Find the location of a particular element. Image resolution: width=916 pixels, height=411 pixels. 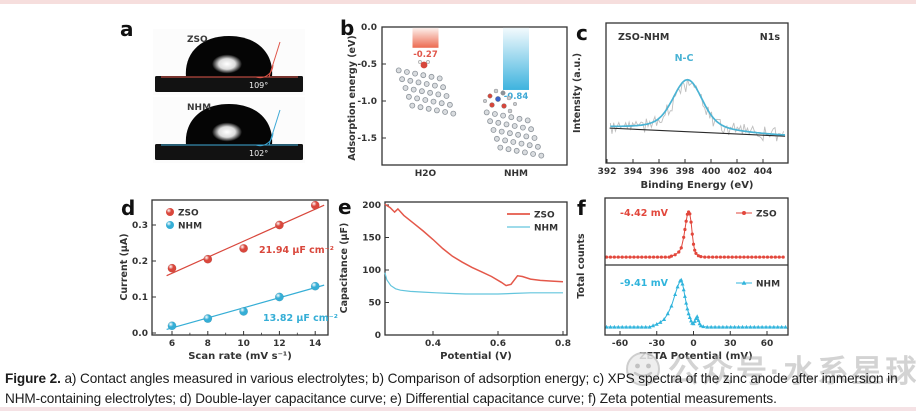

contact-angle-image-nhm: NHM 102° is located at coordinates (229, 132).